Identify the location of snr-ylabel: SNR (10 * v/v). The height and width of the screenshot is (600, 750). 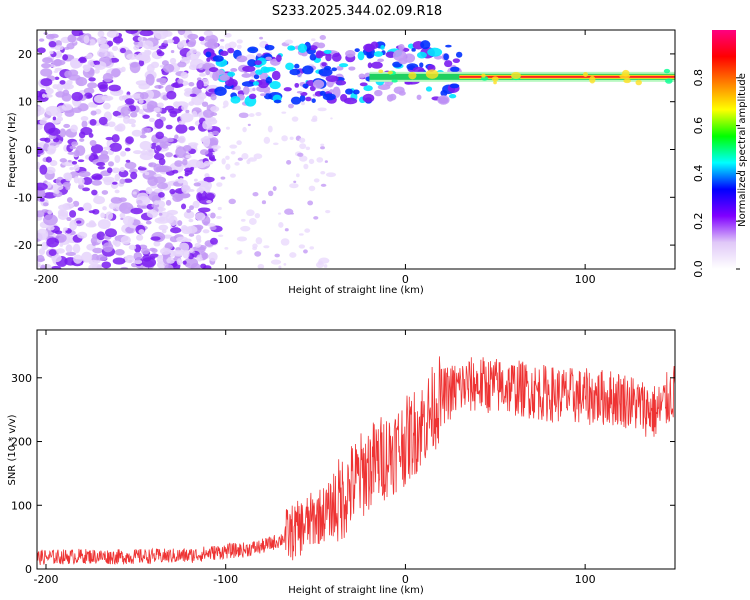
(12, 449).